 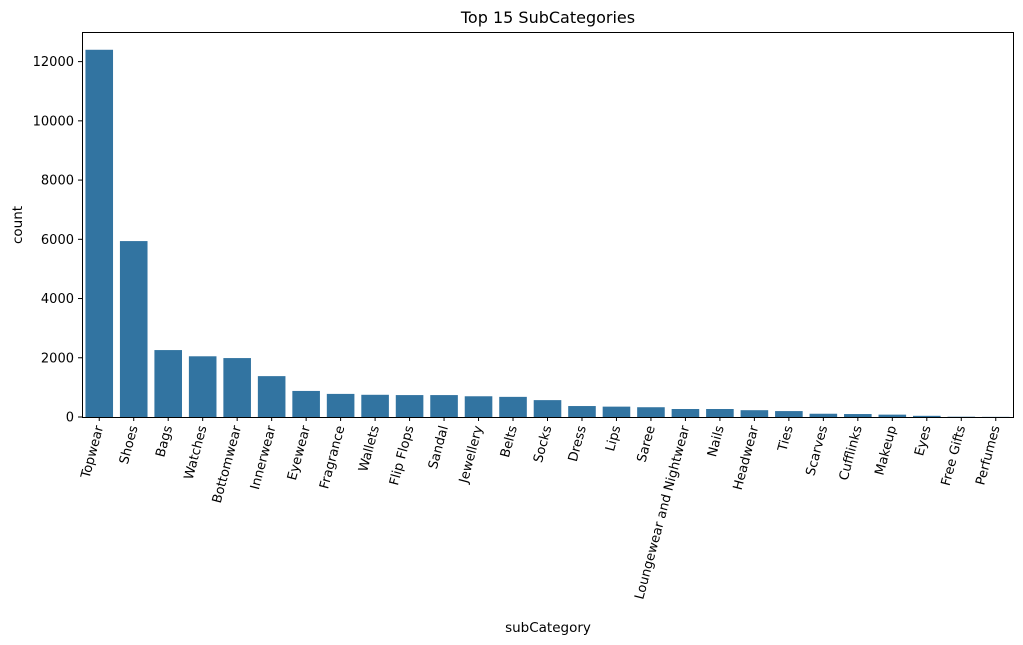 I want to click on y-axis: 0 2000 4000 6000 8000 10000 12000, so click(x=57, y=240).